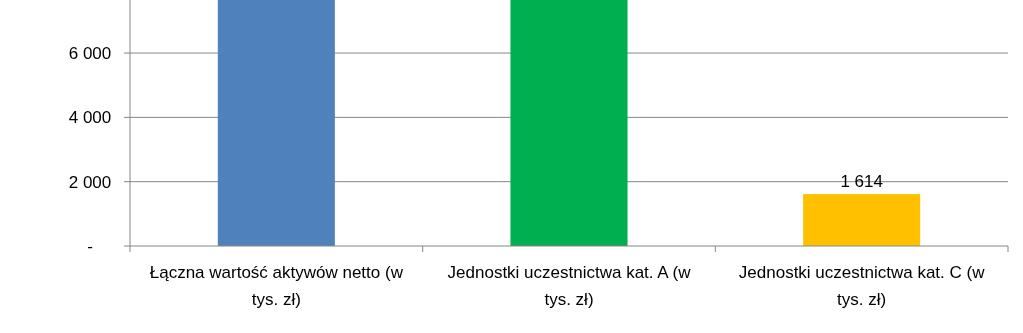  What do you see at coordinates (276, 286) in the screenshot?
I see `x-tick-label: Łączna wartość aktywów netto (w tys. zł)` at bounding box center [276, 286].